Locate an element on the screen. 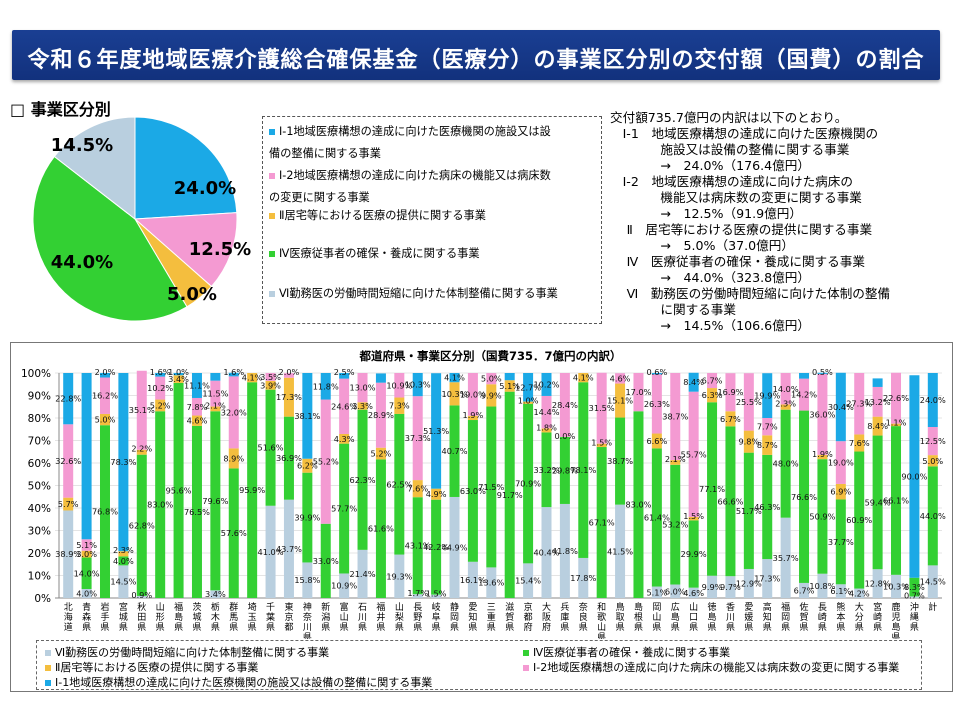 The image size is (960, 720). data-label: 6.0% is located at coordinates (675, 591).